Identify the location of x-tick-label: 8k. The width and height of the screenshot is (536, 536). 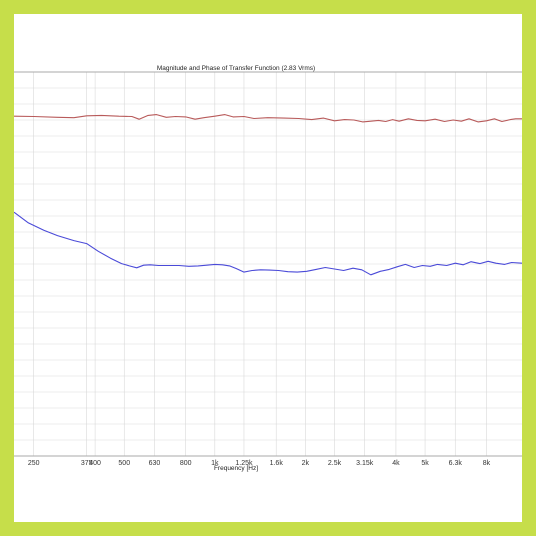
(487, 463).